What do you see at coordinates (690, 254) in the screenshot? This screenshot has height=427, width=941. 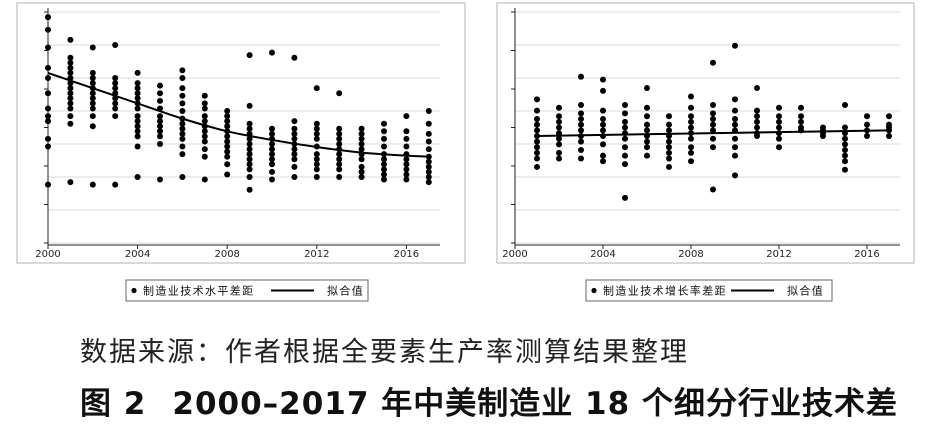 I see `x-tick-label: 2008` at bounding box center [690, 254].